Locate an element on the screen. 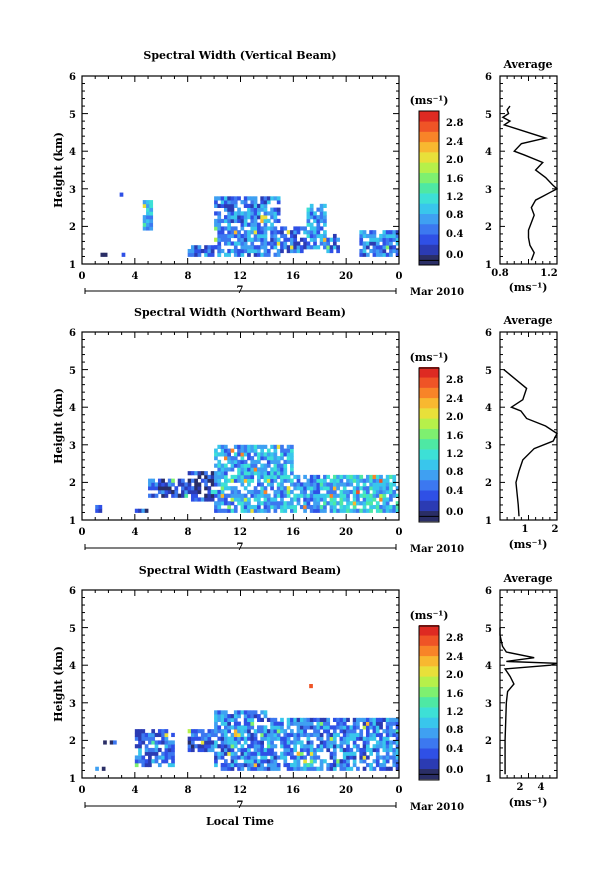 Image resolution: width=611 pixels, height=875 pixels. average-x-label: (ms⁻¹) is located at coordinates (528, 802).